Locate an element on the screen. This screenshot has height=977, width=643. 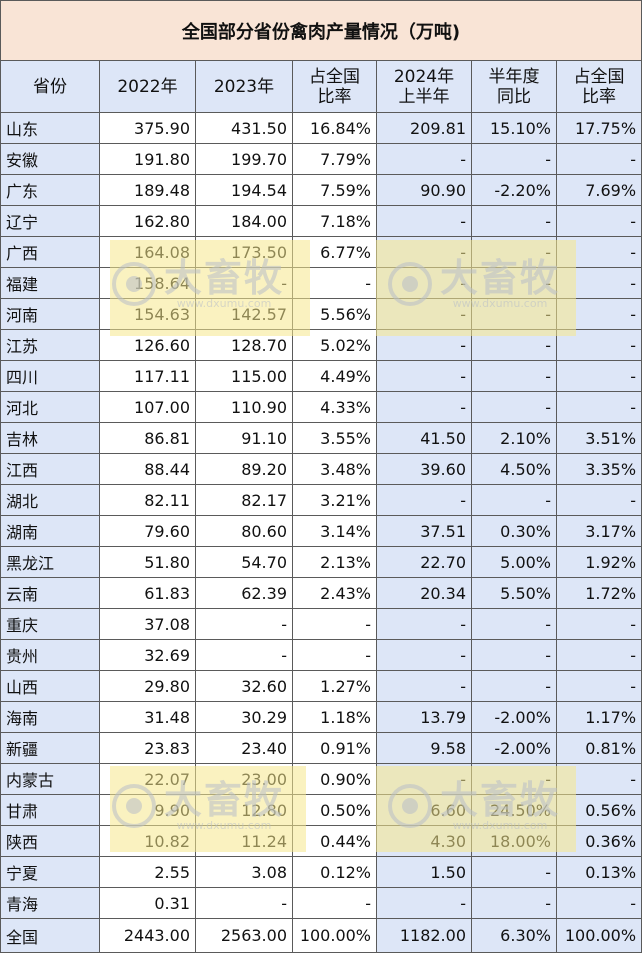
cell-2023: 23.00 is located at coordinates (244, 779).